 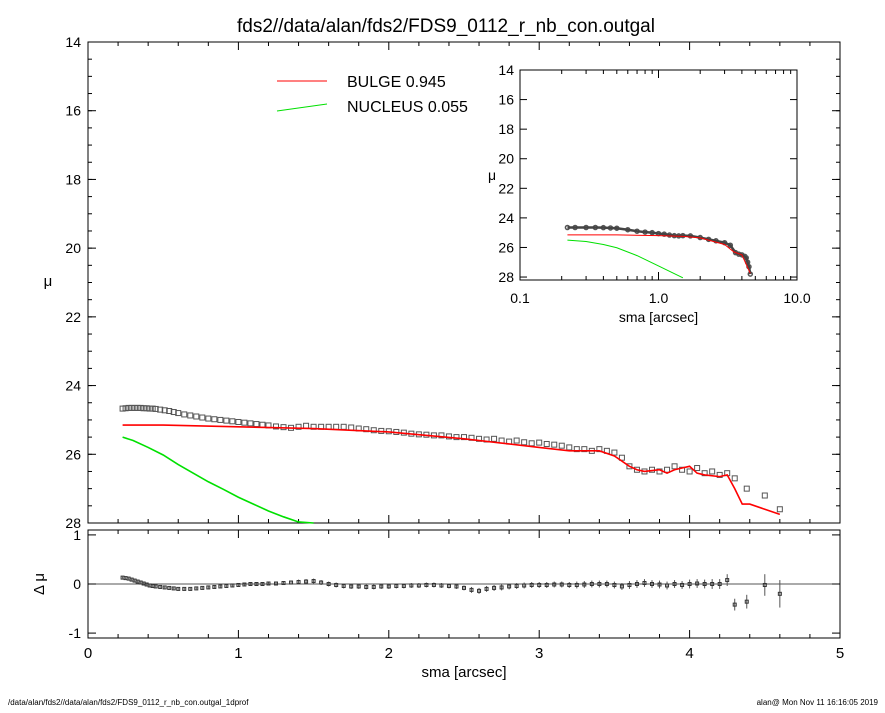 What do you see at coordinates (73, 179) in the screenshot?
I see `y-tick-label: 18` at bounding box center [73, 179].